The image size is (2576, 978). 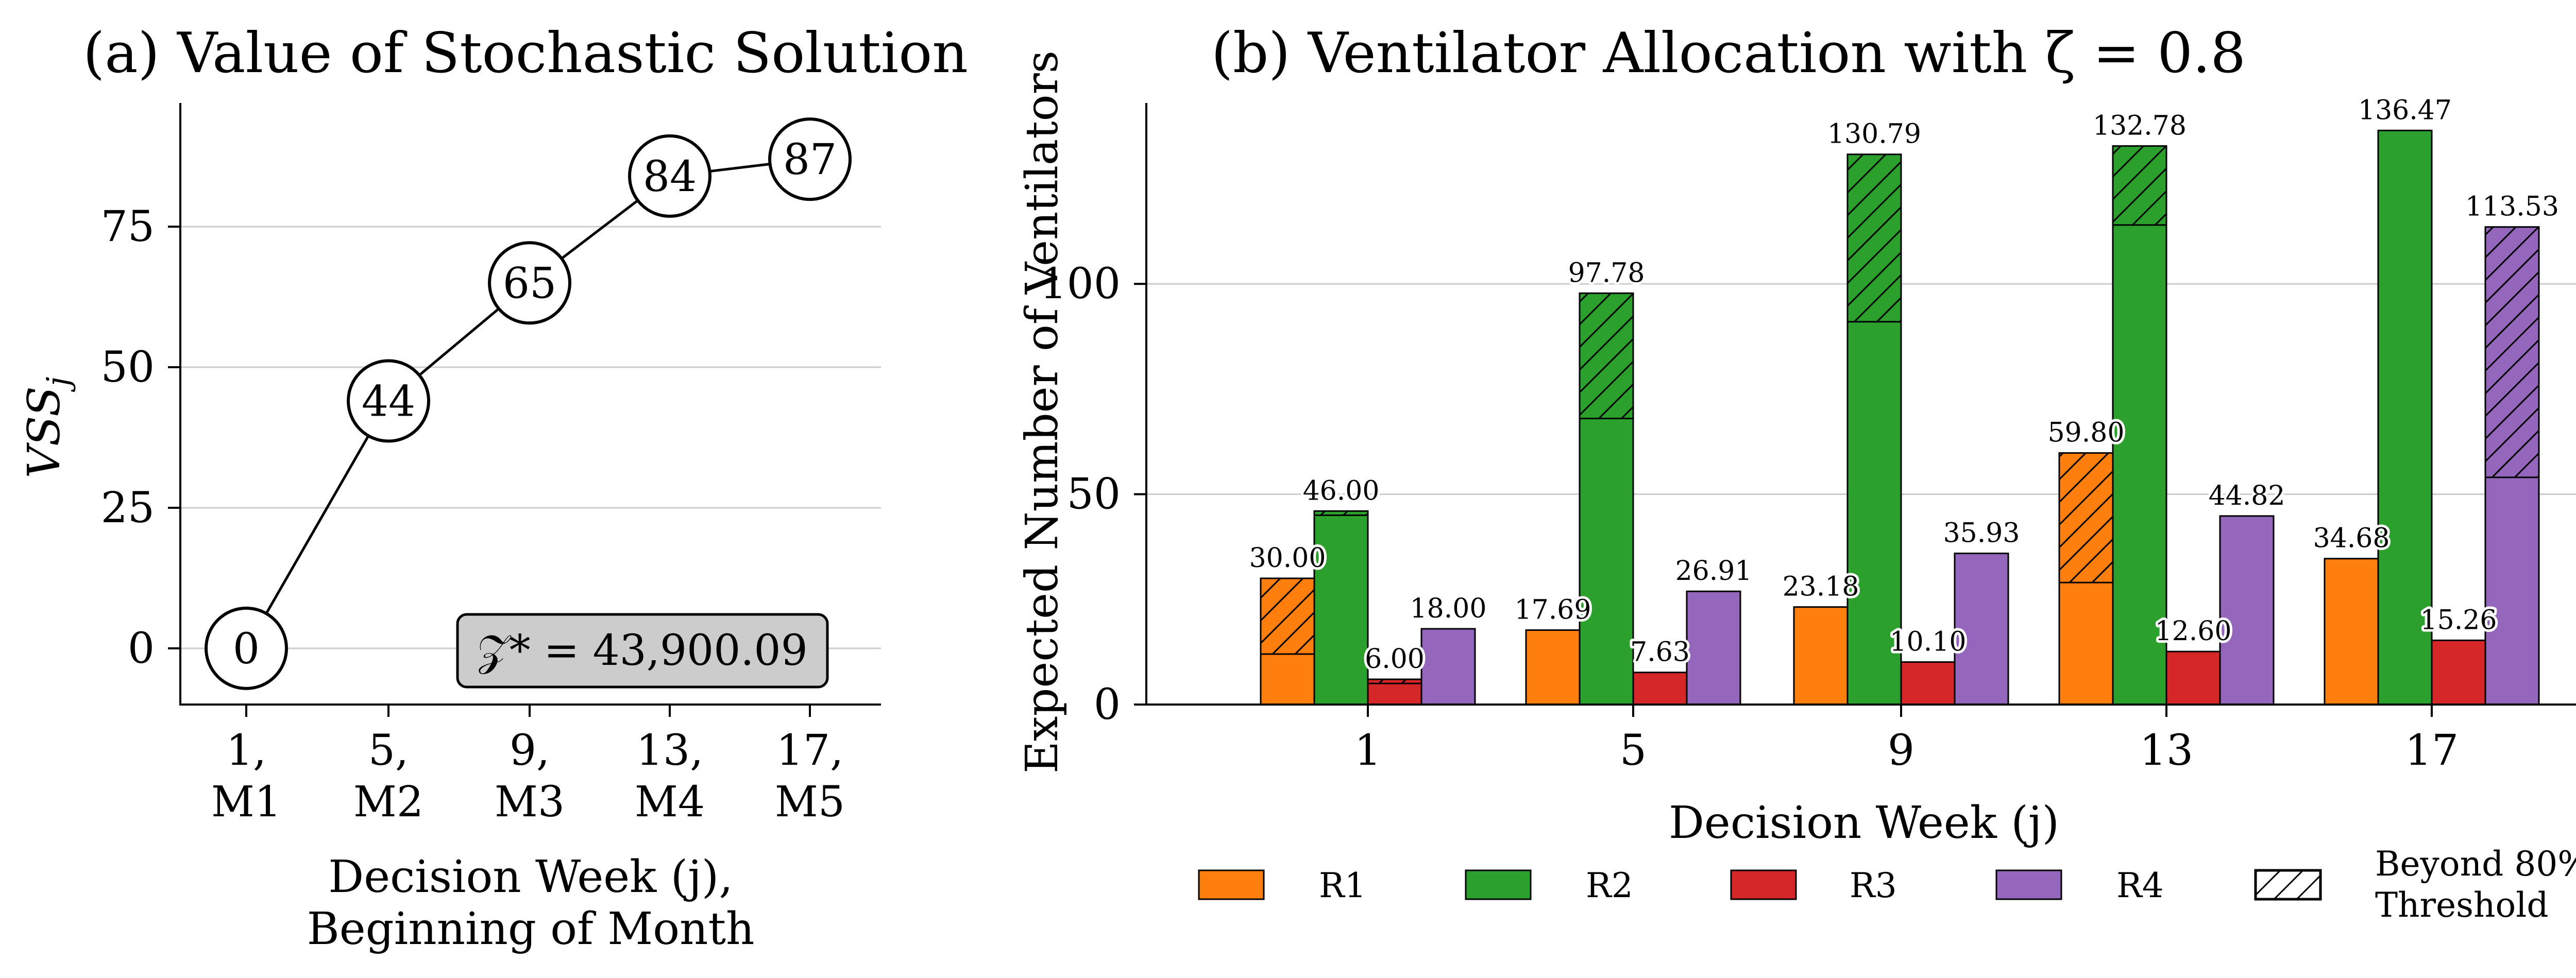 I want to click on bar-value-label: 34.68, so click(x=2351, y=538).